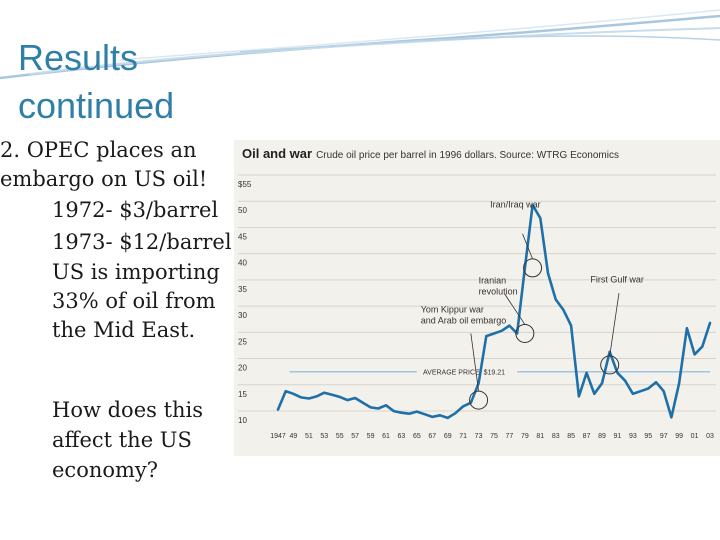 This screenshot has width=720, height=540. I want to click on average-price-label: AVERAGE PRICE: $19.21, so click(464, 373).